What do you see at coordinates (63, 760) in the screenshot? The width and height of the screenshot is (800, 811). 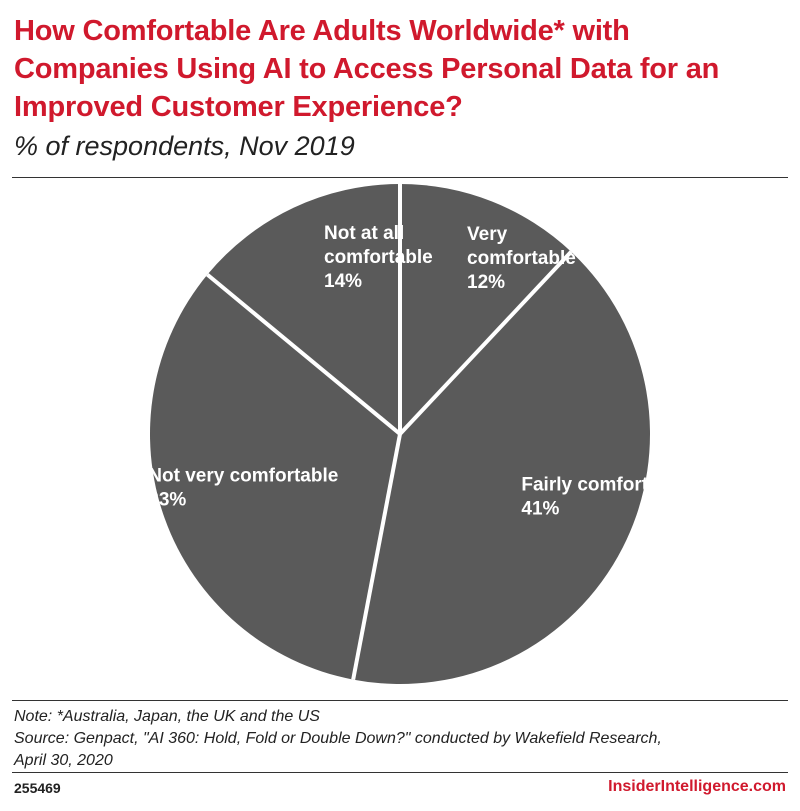 I see `source-date-line: April 30, 2020` at bounding box center [63, 760].